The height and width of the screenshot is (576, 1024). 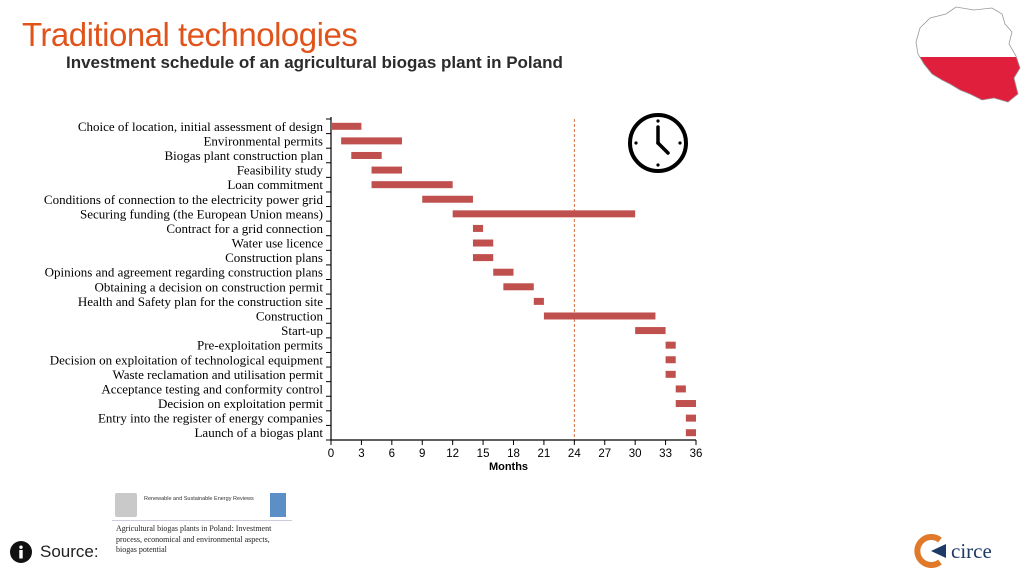 I want to click on task-label: Contract for a grid connection, so click(x=244, y=228).